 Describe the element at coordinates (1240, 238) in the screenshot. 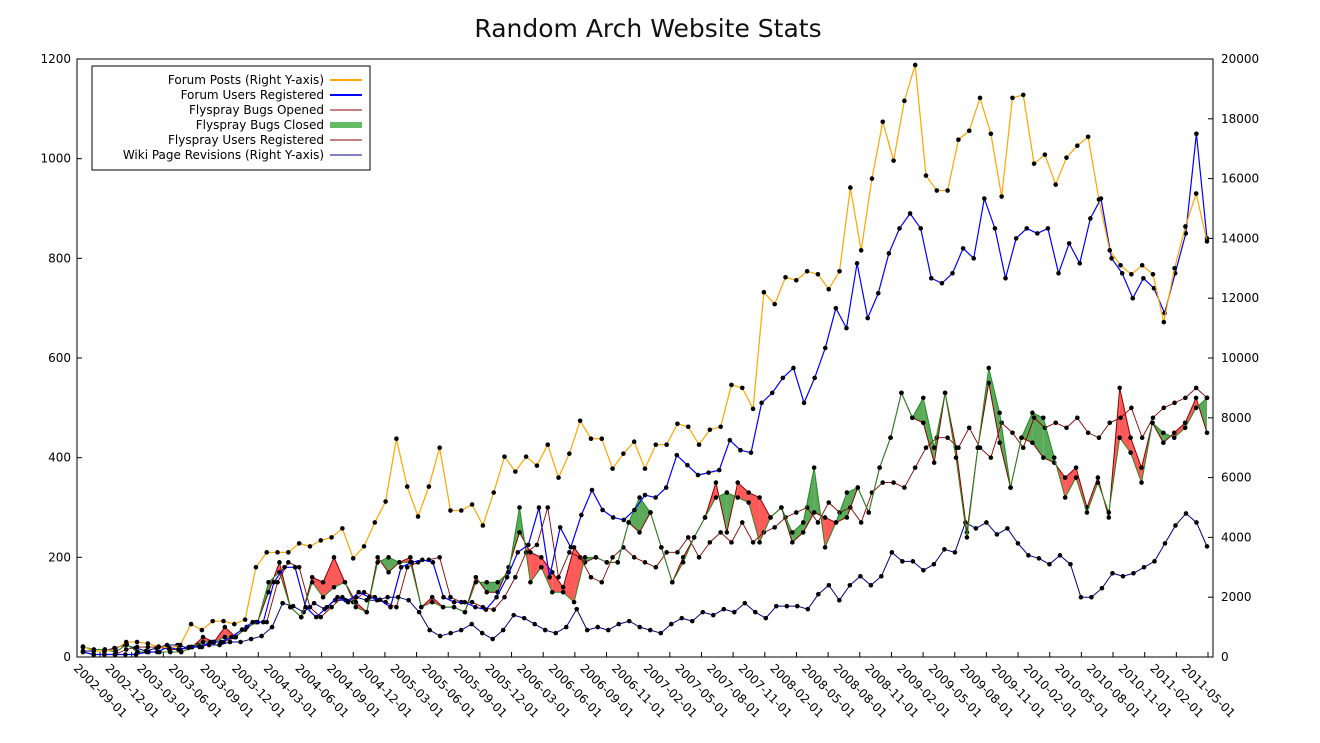

I see `right-y-tick-label: 14000` at that location.